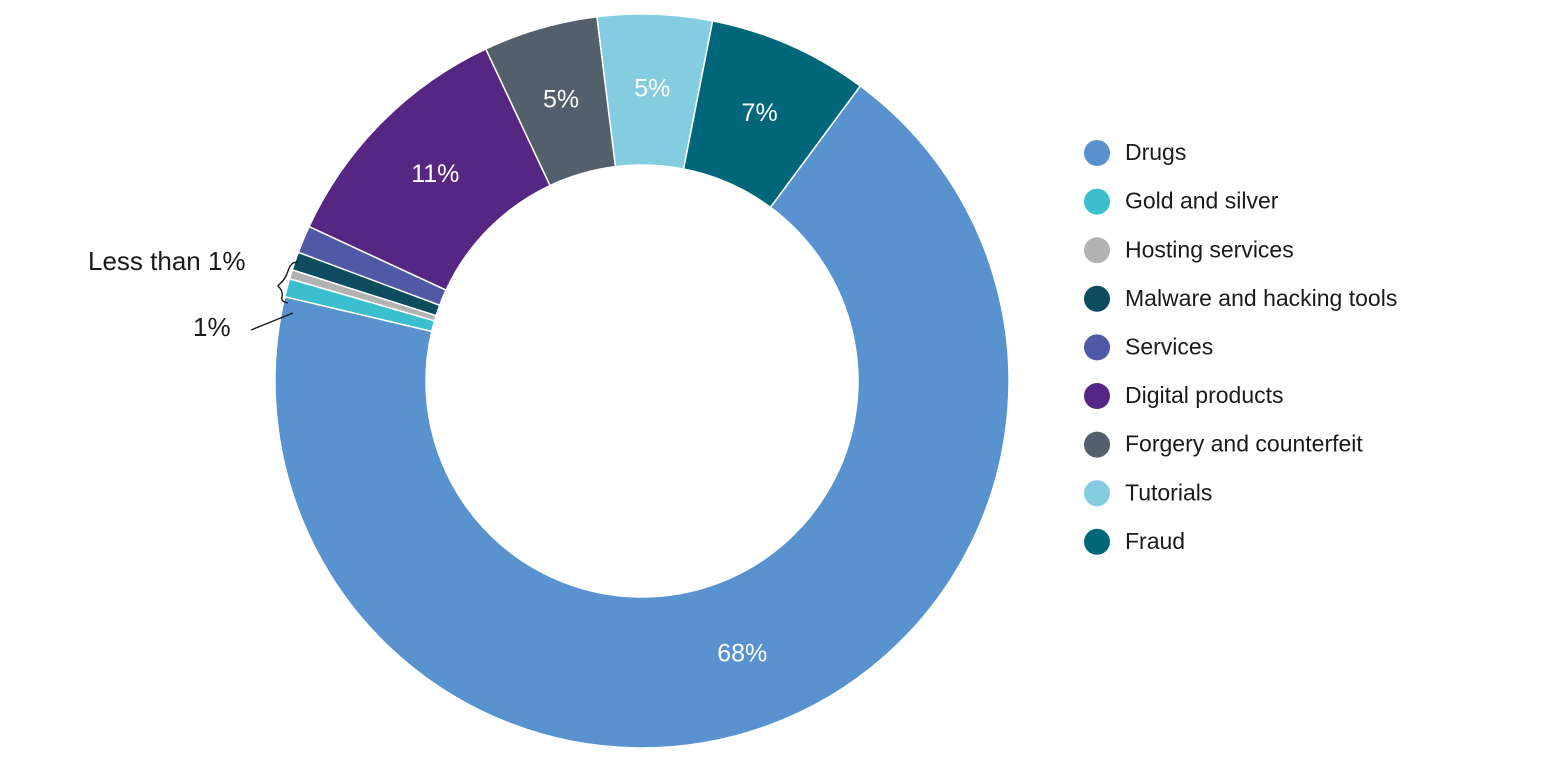  What do you see at coordinates (1097, 493) in the screenshot?
I see `legend-swatch-tutorials` at bounding box center [1097, 493].